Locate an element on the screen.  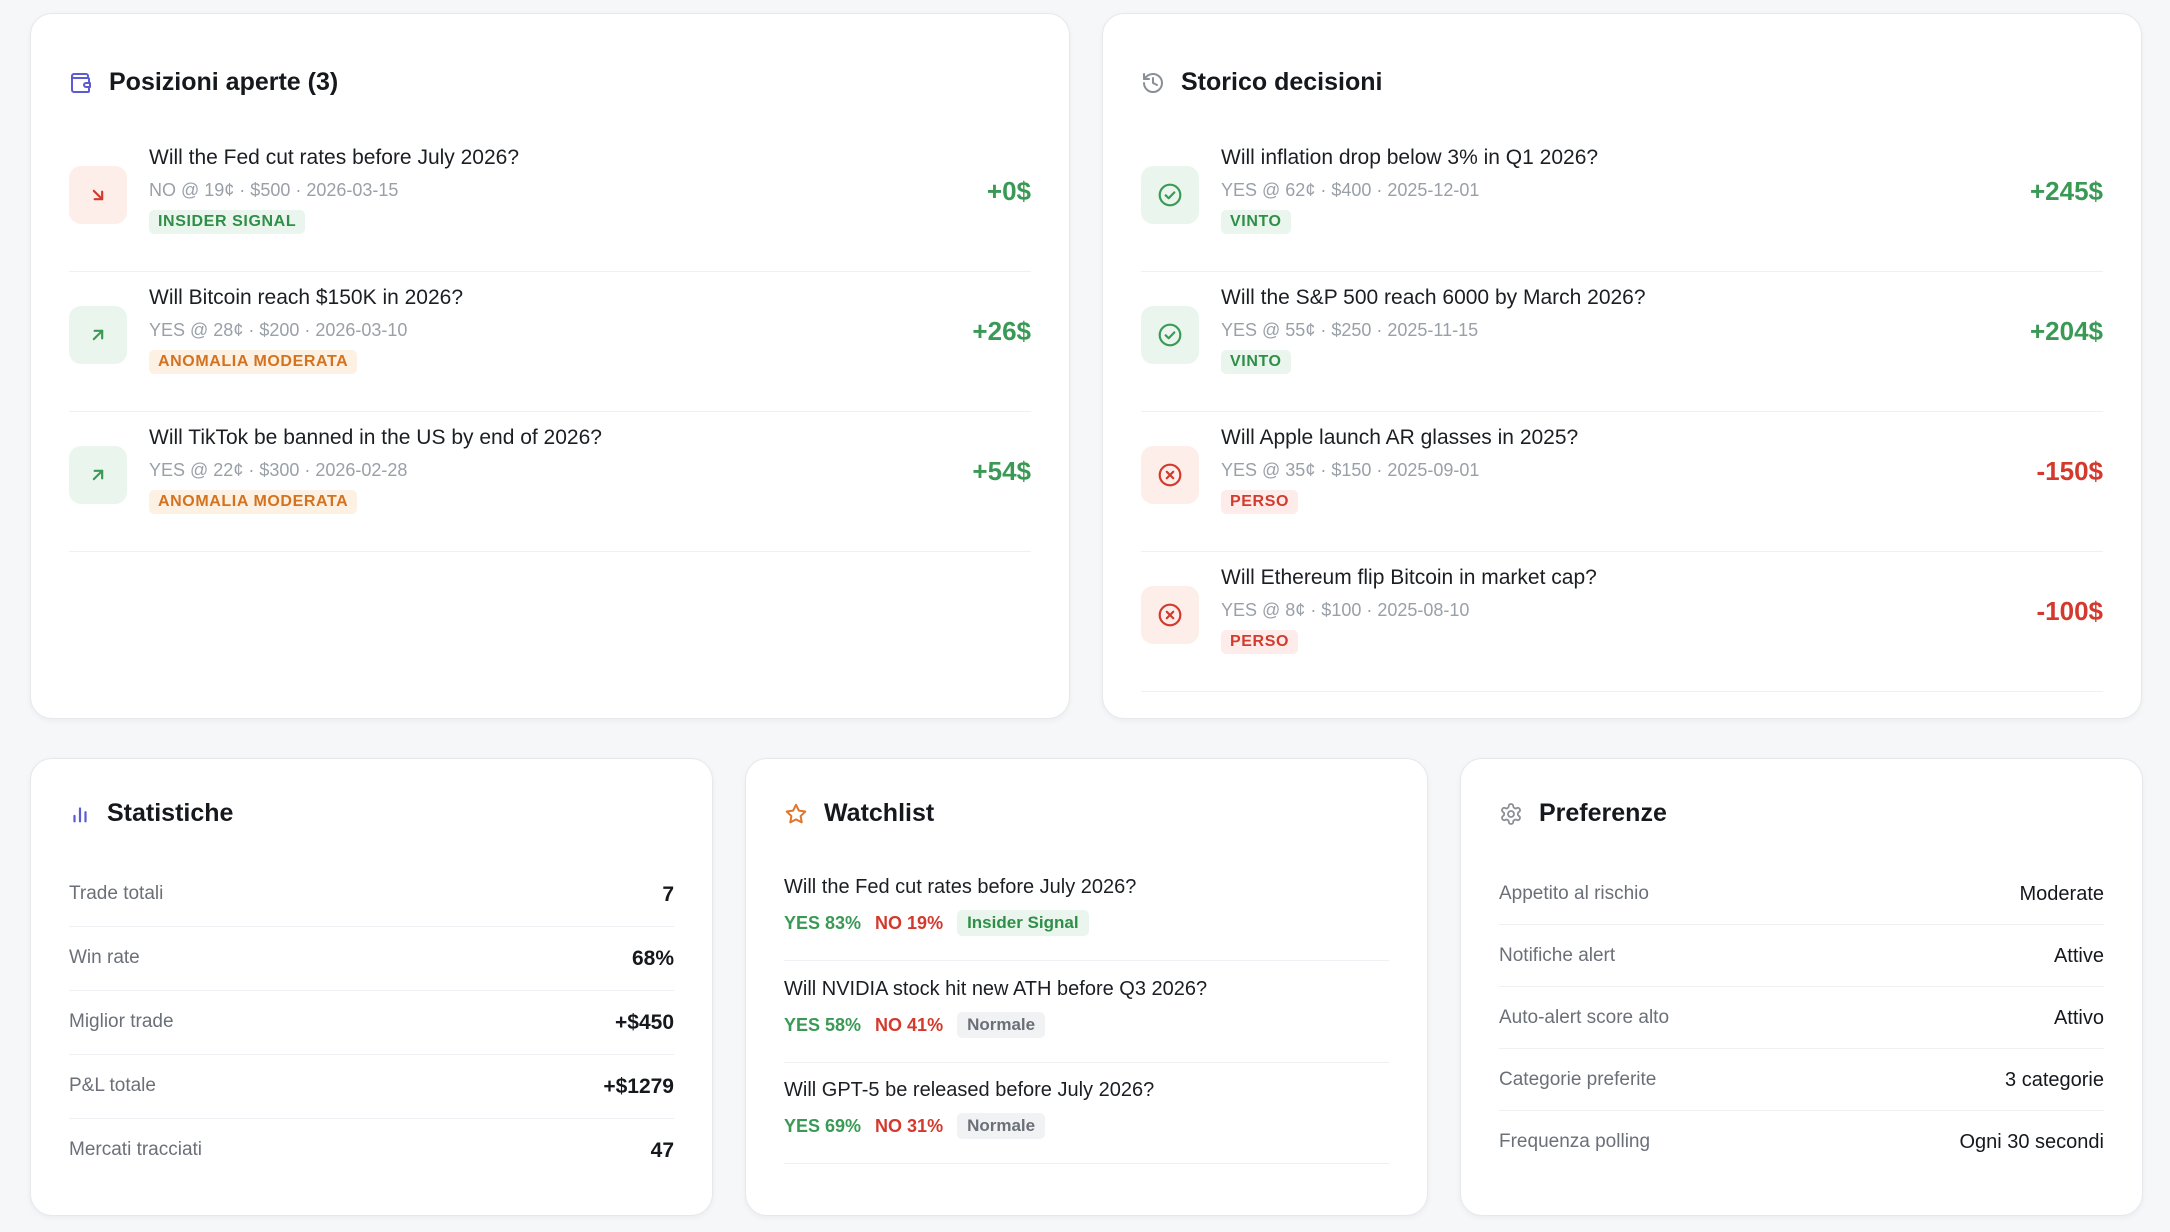
history-title: Will inflation drop below 3% in Q1 2026? is located at coordinates (1410, 157).